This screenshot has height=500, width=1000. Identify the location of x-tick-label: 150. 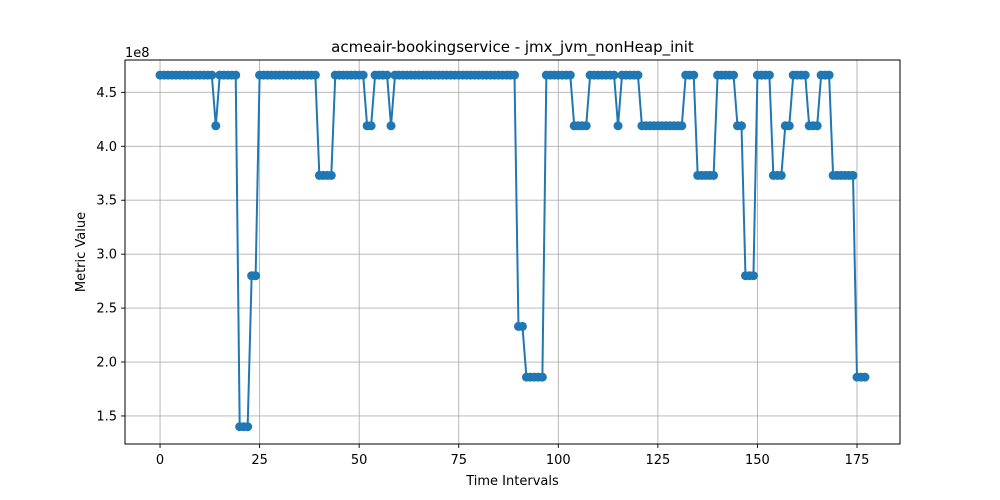
(757, 460).